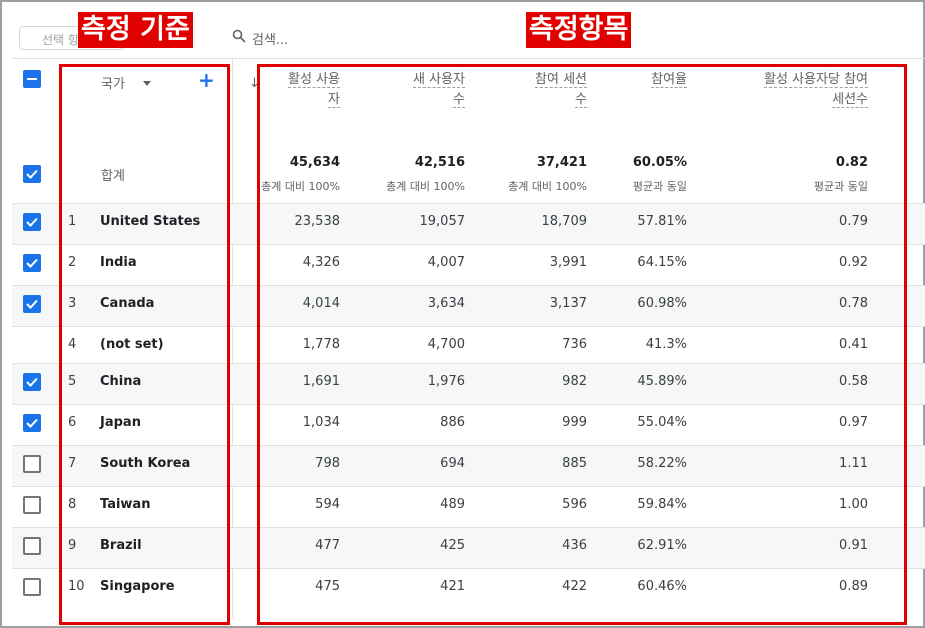 The width and height of the screenshot is (925, 628). I want to click on sort-down-icon: ↓, so click(254, 83).